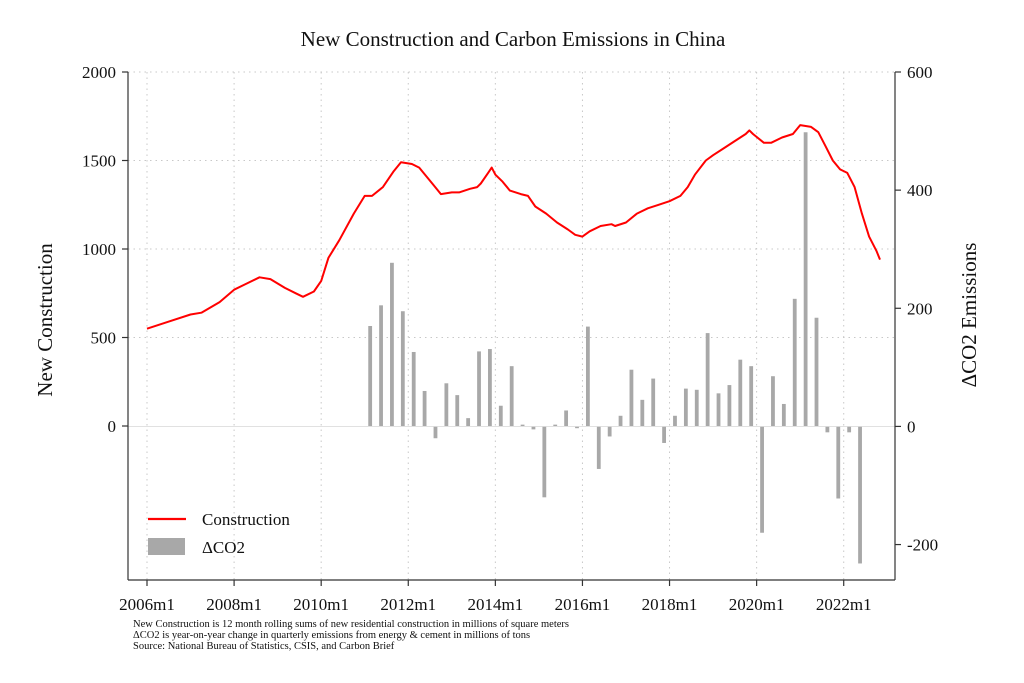 This screenshot has width=1024, height=683. I want to click on legend-construction-label: Construction, so click(246, 519).